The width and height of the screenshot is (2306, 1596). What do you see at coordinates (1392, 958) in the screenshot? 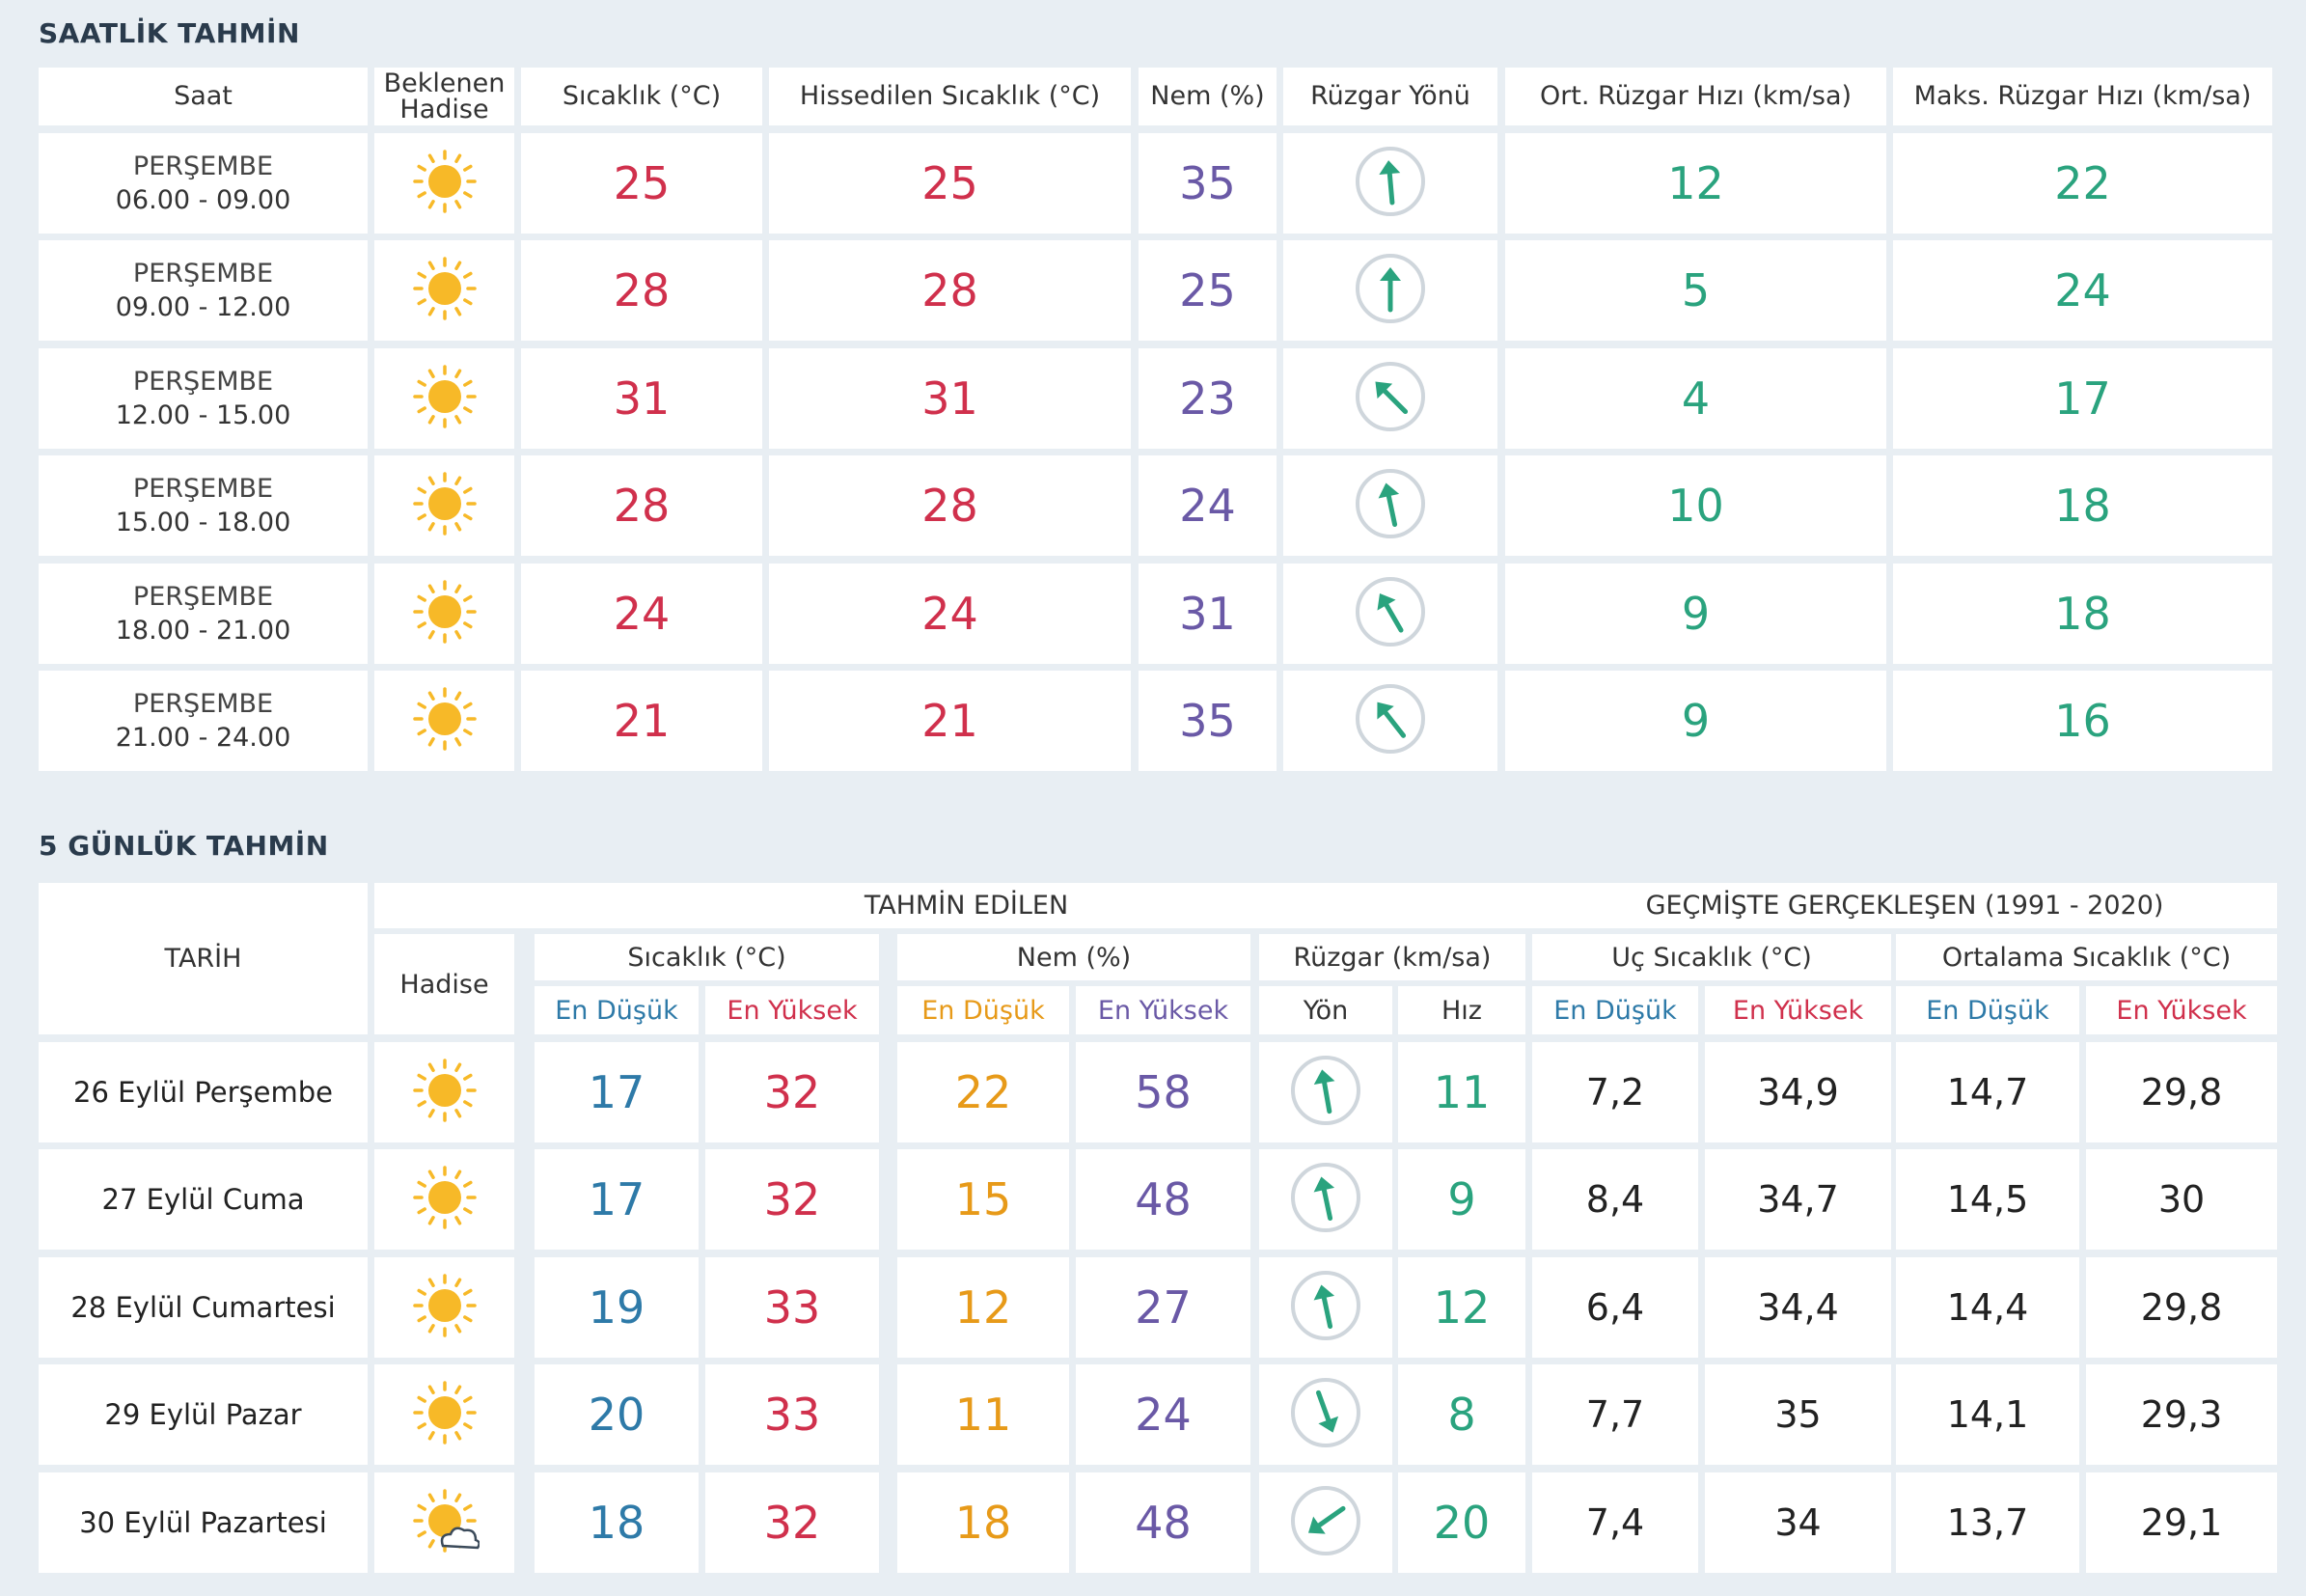
I see `col-header-ruzgar-text: Rüzgar (km/sa)` at bounding box center [1392, 958].